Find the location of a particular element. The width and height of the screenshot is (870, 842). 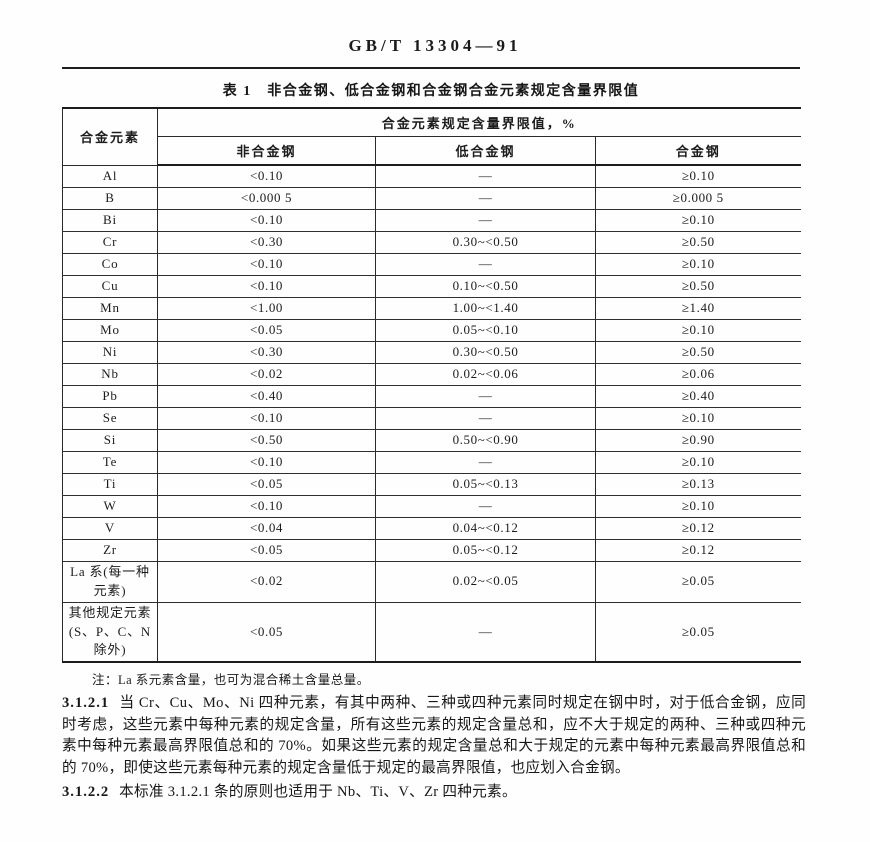

lowalloy-value-cell: 0.04~<0.12 is located at coordinates (485, 528).